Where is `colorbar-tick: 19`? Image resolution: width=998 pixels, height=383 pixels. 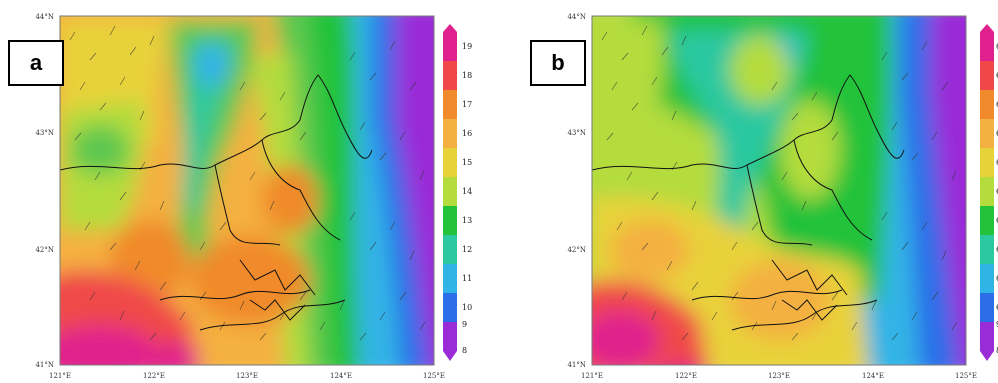 colorbar-tick: 19 is located at coordinates (467, 46).